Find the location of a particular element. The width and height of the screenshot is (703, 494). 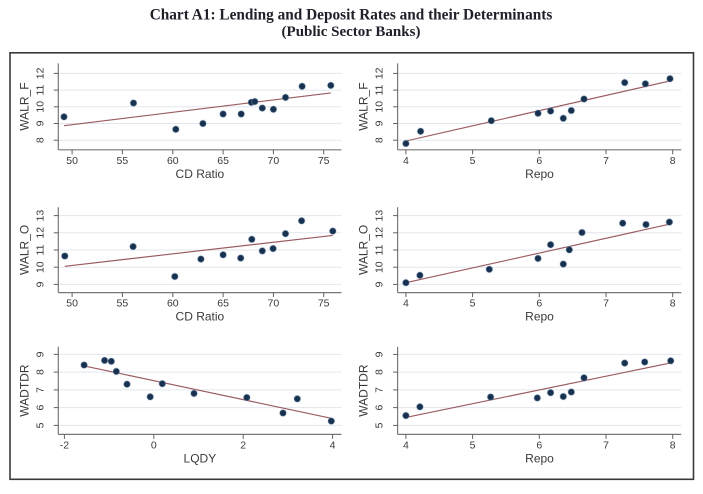

svg-text: LQDY is located at coordinates (200, 458).